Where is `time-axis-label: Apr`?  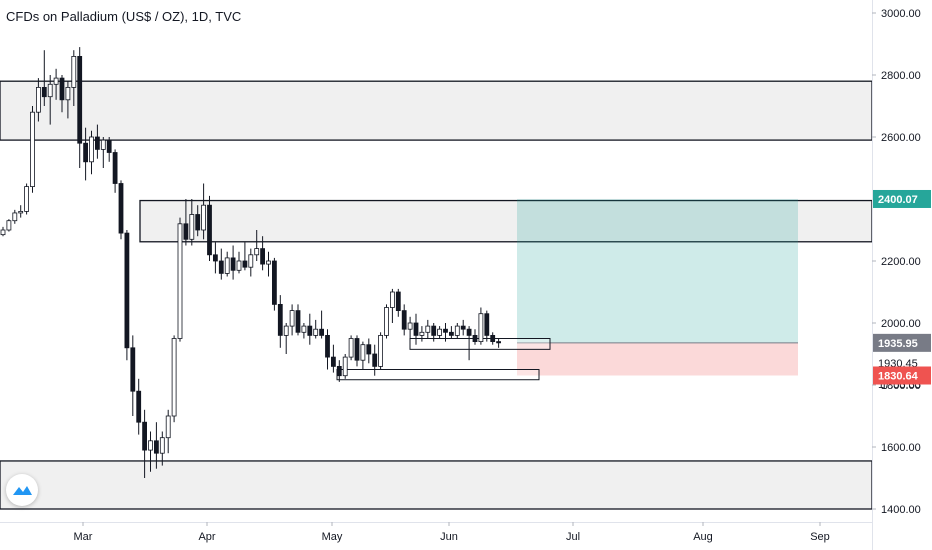
time-axis-label: Apr is located at coordinates (206, 537).